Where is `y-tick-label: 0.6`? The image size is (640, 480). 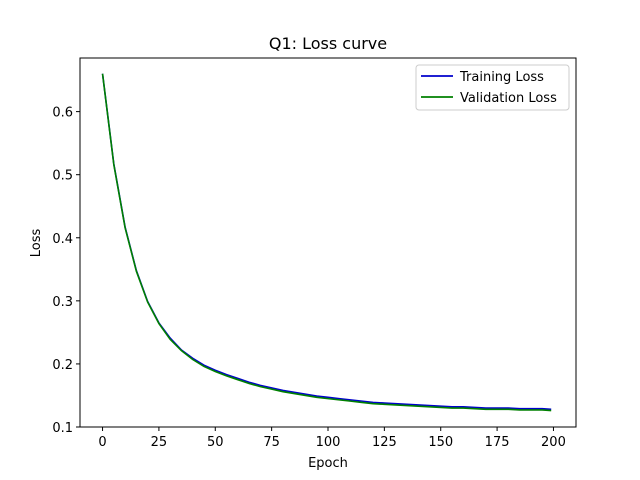
y-tick-label: 0.6 is located at coordinates (62, 113).